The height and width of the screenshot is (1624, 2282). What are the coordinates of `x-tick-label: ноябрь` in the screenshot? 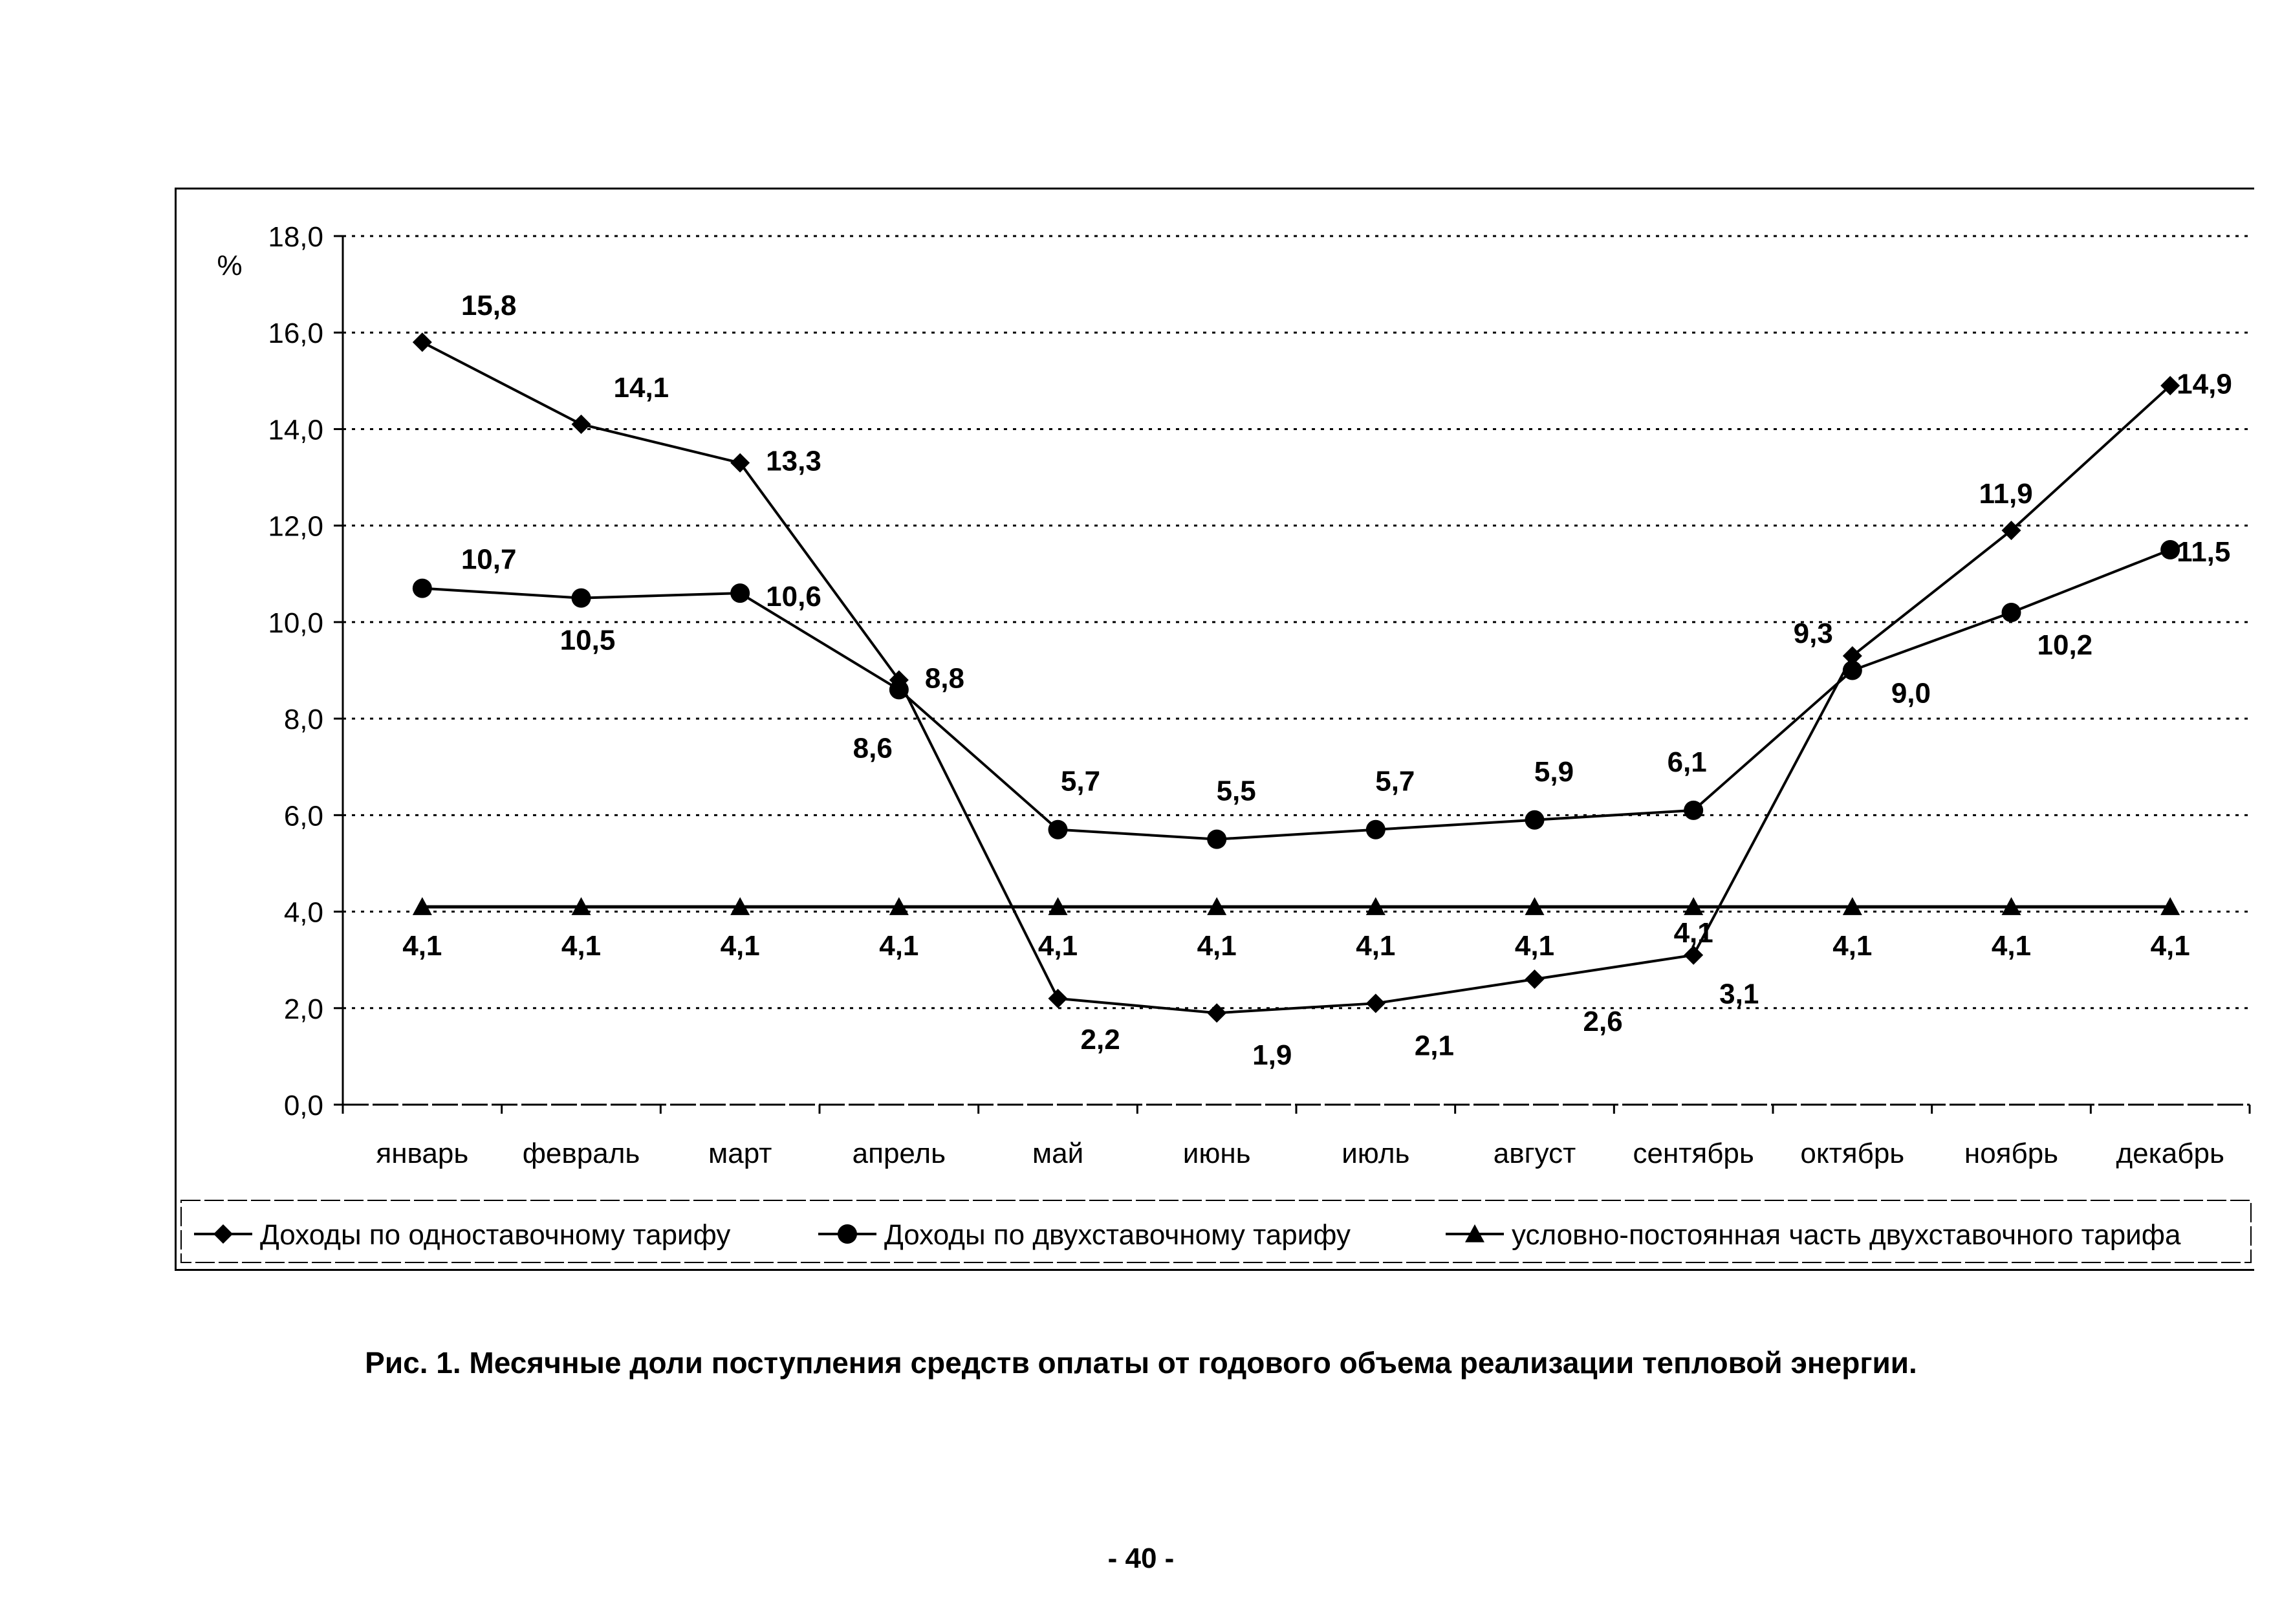 It's located at (2011, 1154).